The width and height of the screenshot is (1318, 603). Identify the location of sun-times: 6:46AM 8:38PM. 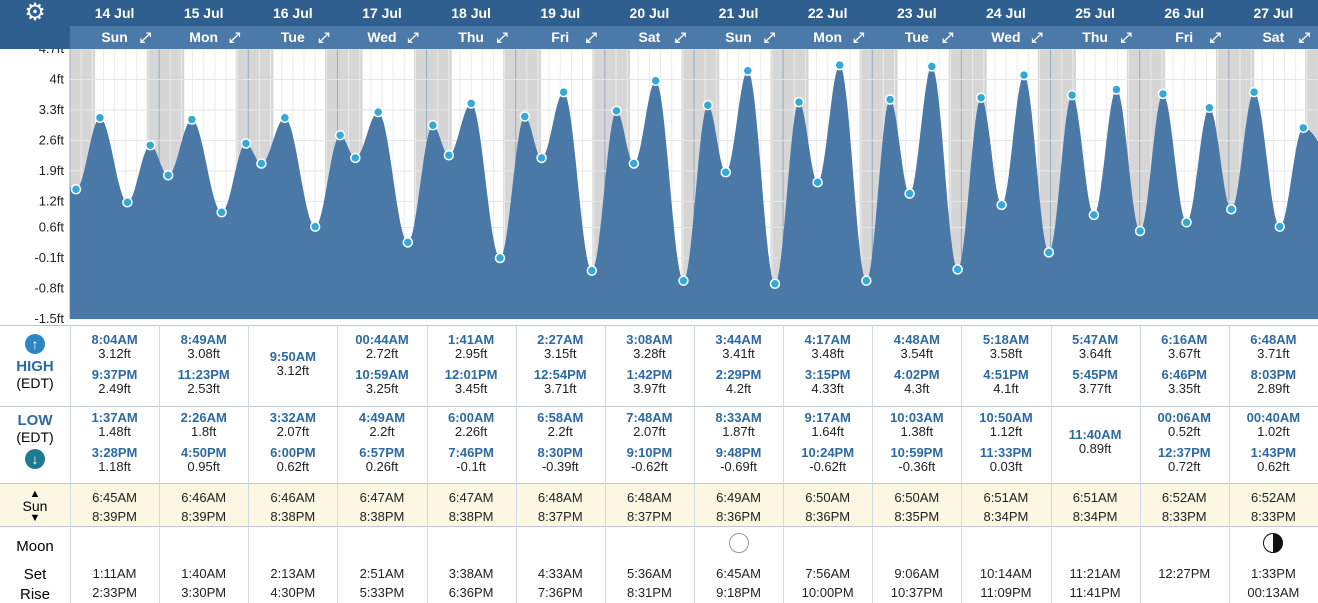
(292, 507).